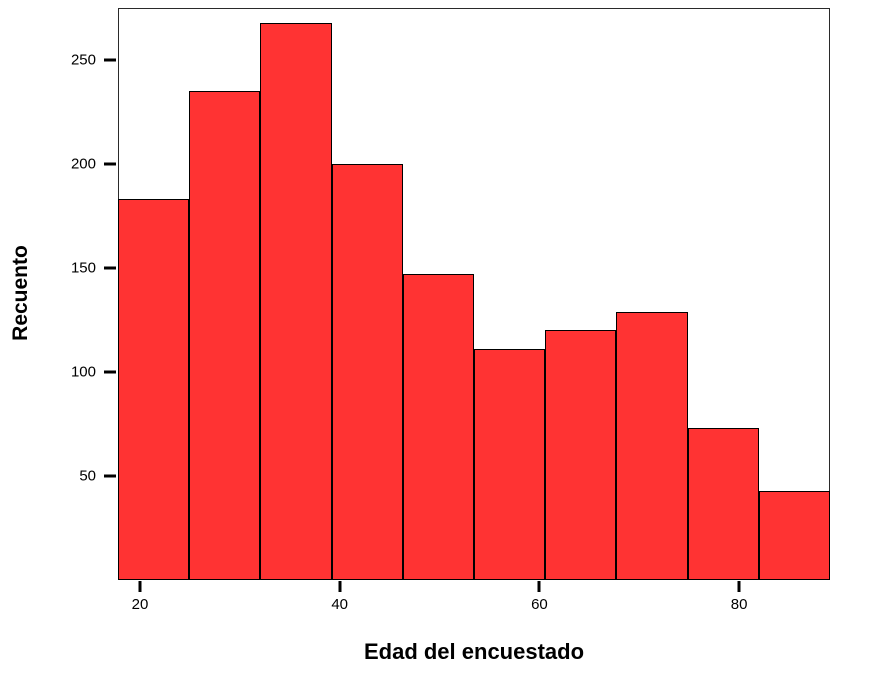 The image size is (896, 694). Describe the element at coordinates (340, 604) in the screenshot. I see `x-axis-tick-label: 40` at that location.